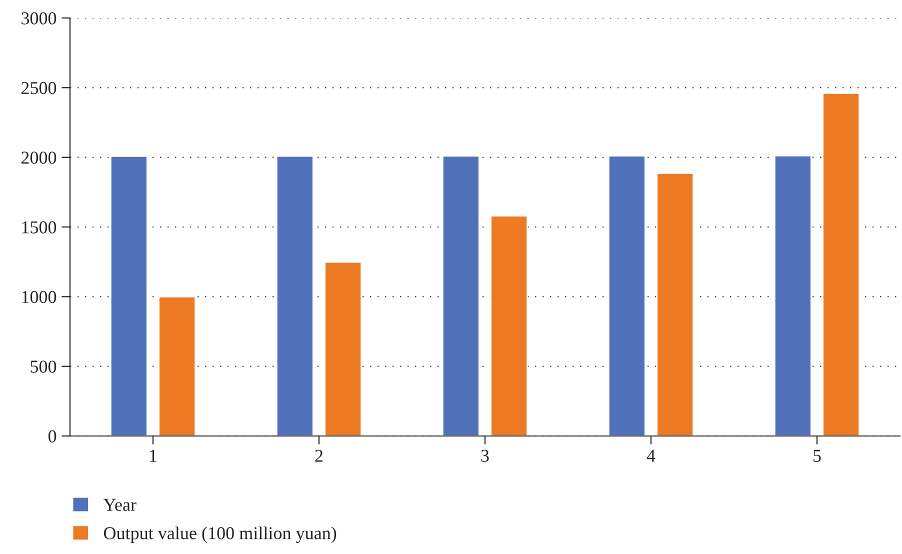 This screenshot has width=902, height=554. Describe the element at coordinates (38, 158) in the screenshot. I see `y-tick-label: 2000` at that location.